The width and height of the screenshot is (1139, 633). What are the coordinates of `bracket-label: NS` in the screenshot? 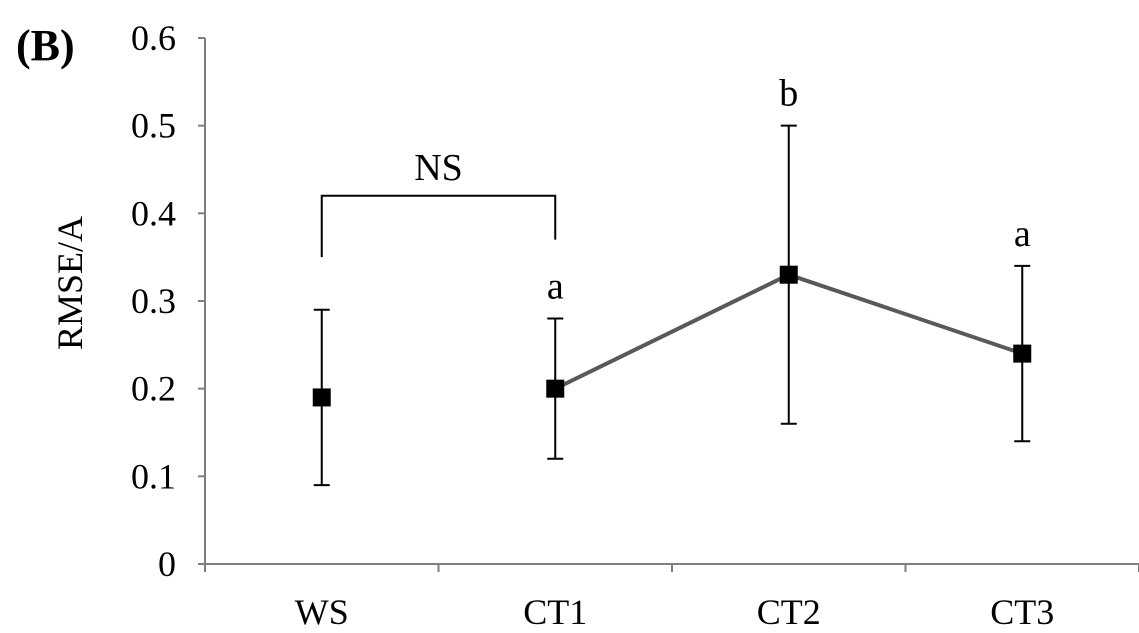 It's located at (438, 168).